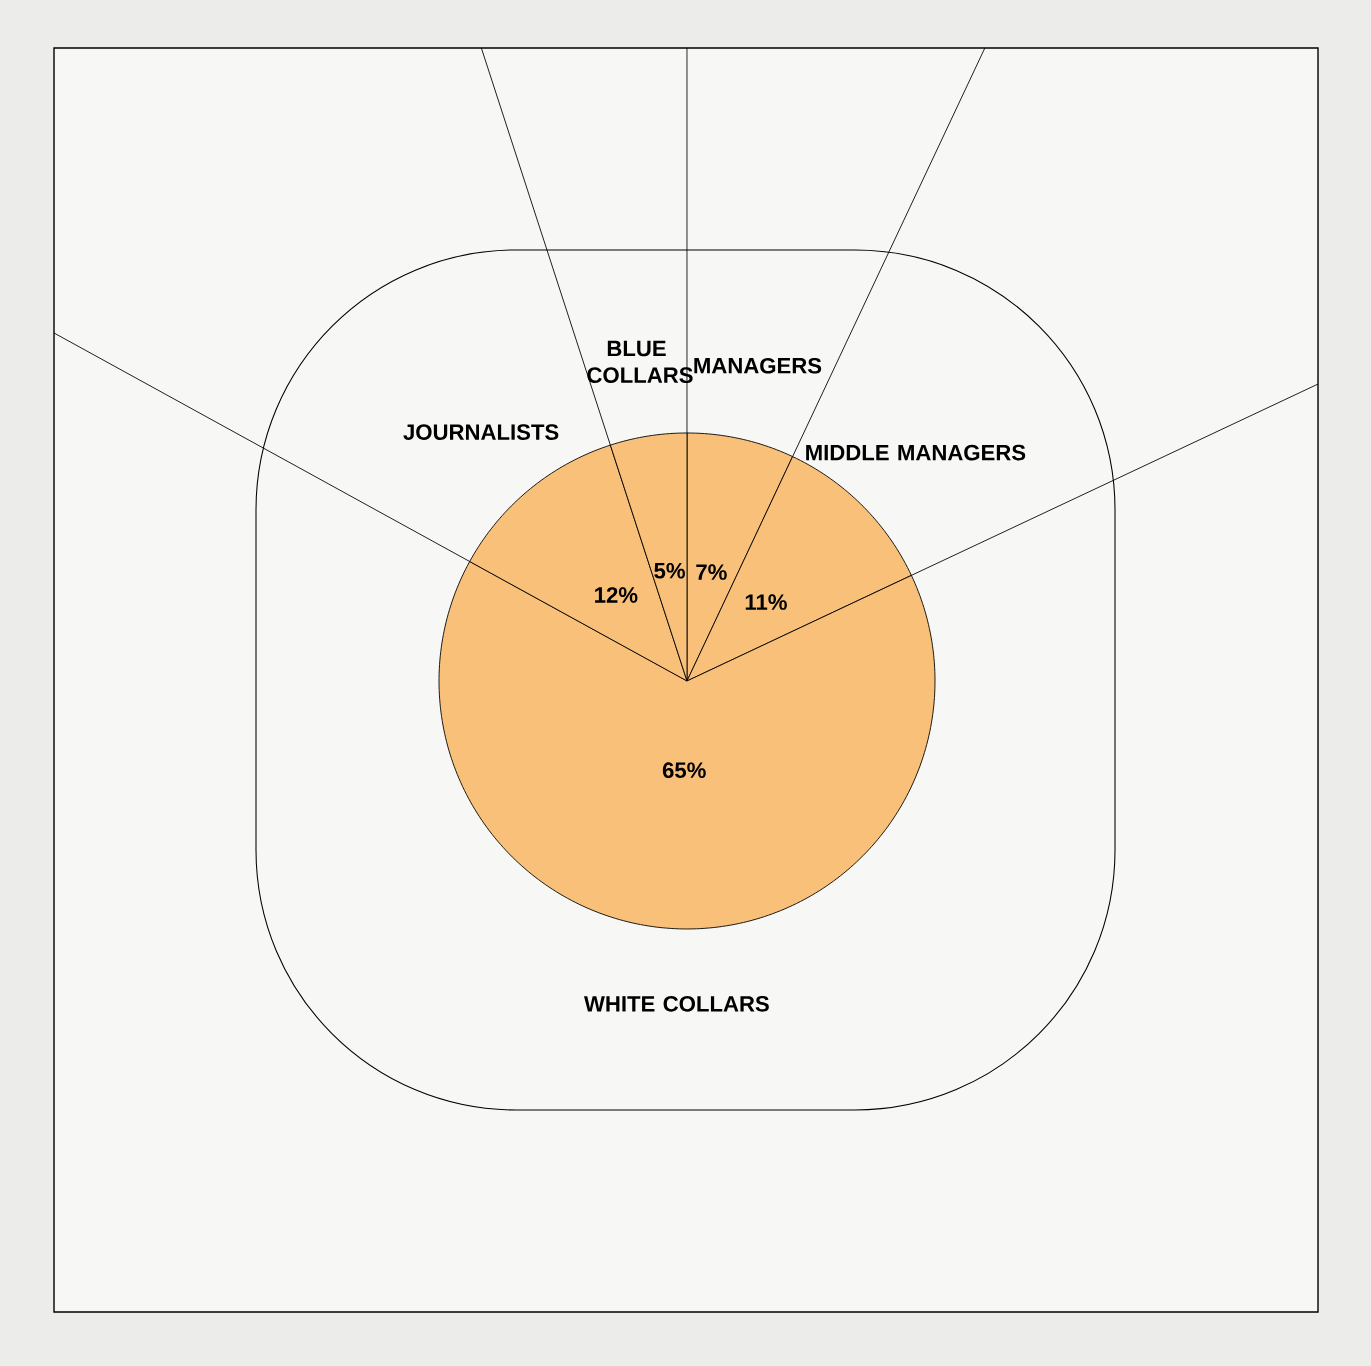  Describe the element at coordinates (766, 602) in the screenshot. I see `data-label: 11%` at that location.